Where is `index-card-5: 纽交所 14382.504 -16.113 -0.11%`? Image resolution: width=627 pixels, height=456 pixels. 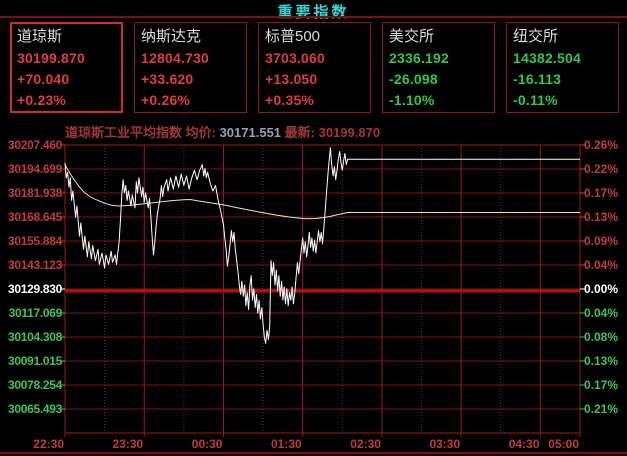 index-card-5: 纽交所 14382.504 -16.113 -0.11% is located at coordinates (562, 67).